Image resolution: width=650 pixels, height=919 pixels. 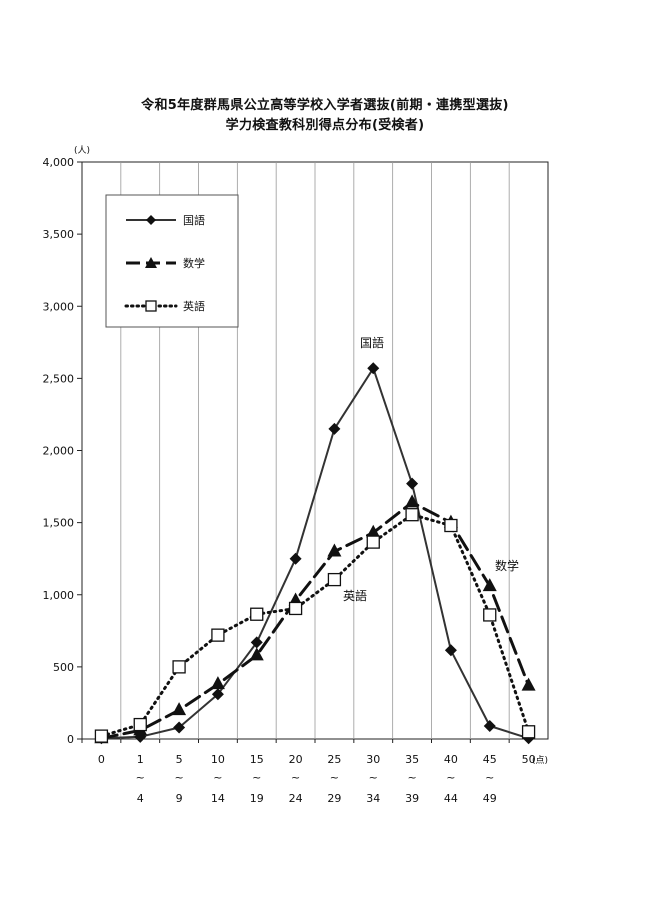 I want to click on legend-label-kokugo: 国語, so click(x=194, y=220).